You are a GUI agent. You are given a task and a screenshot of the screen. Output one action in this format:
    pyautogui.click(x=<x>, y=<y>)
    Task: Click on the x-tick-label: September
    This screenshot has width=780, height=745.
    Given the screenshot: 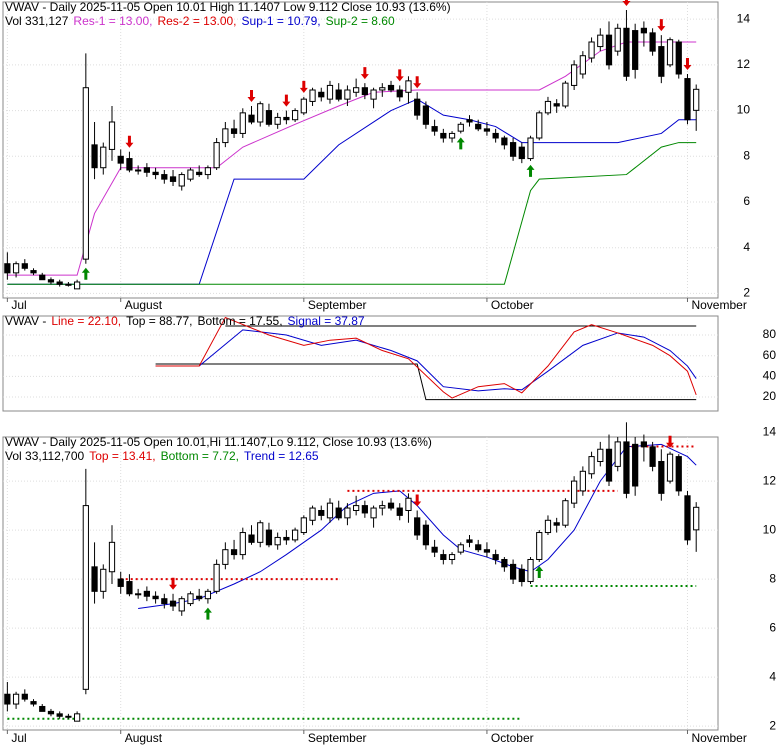 What is the action you would take?
    pyautogui.click(x=337, y=738)
    